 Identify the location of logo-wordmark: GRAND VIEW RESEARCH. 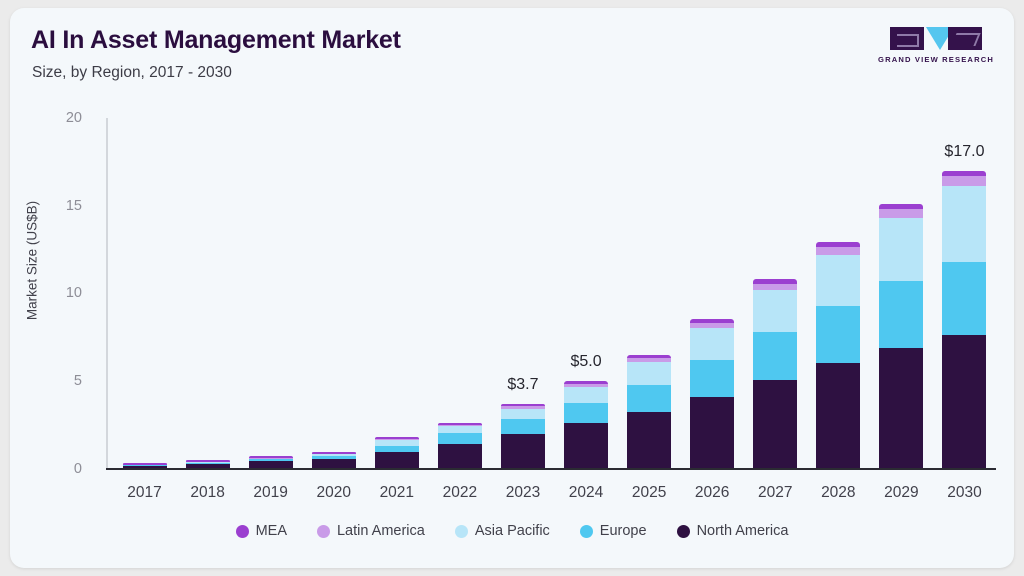
(936, 59).